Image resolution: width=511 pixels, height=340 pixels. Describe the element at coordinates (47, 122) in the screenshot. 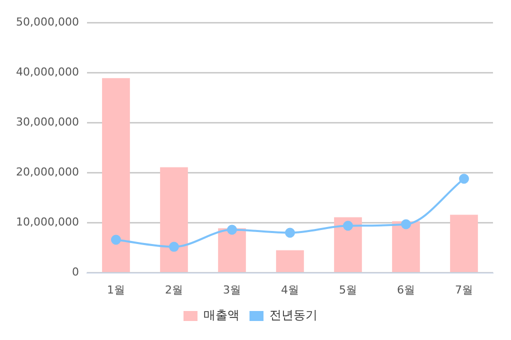

I see `y-tick-label: 30,000,000` at that location.